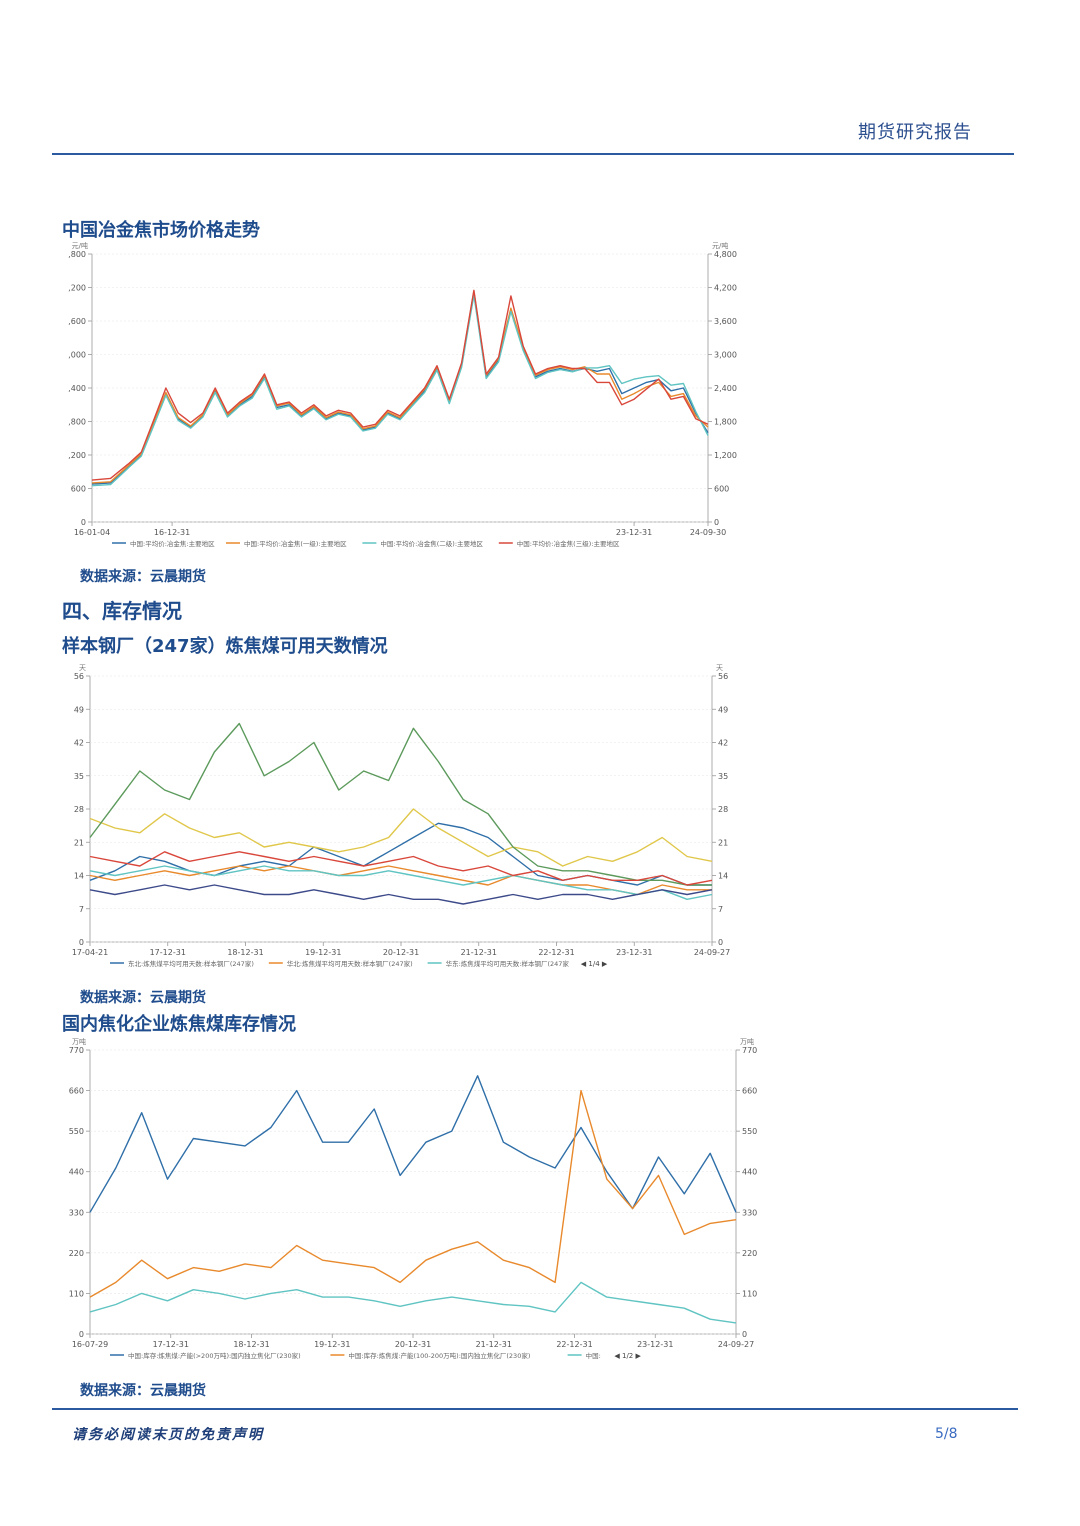 Image resolution: width=1080 pixels, height=1526 pixels. Describe the element at coordinates (76, 1091) in the screenshot. I see `y-tick-label-left: 660` at that location.